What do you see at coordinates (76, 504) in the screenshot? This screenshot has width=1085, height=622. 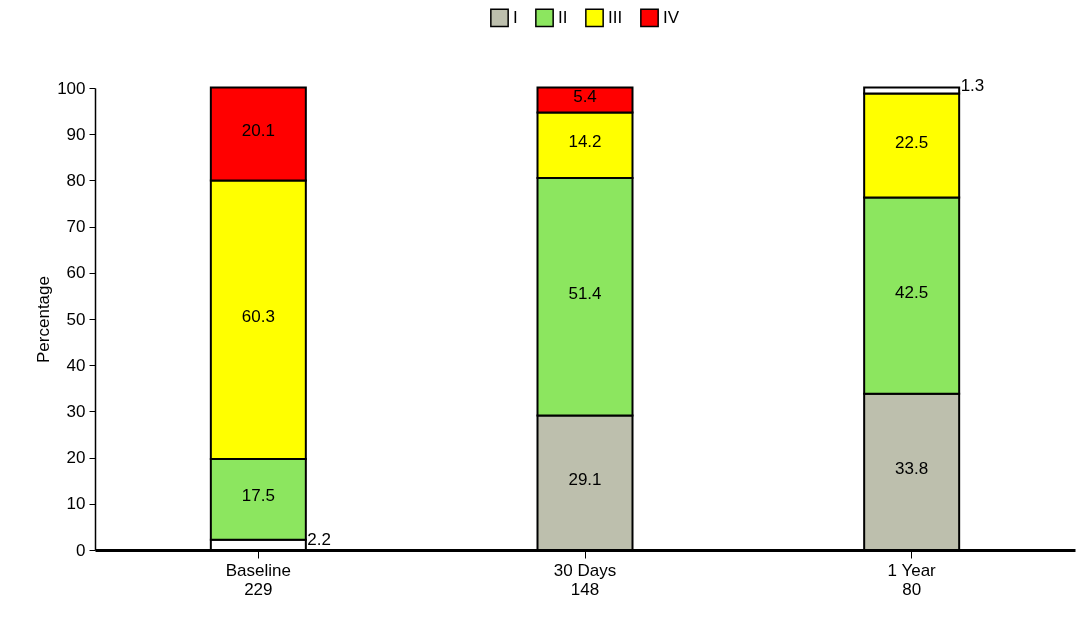 I see `y-tick-label: 10` at bounding box center [76, 504].